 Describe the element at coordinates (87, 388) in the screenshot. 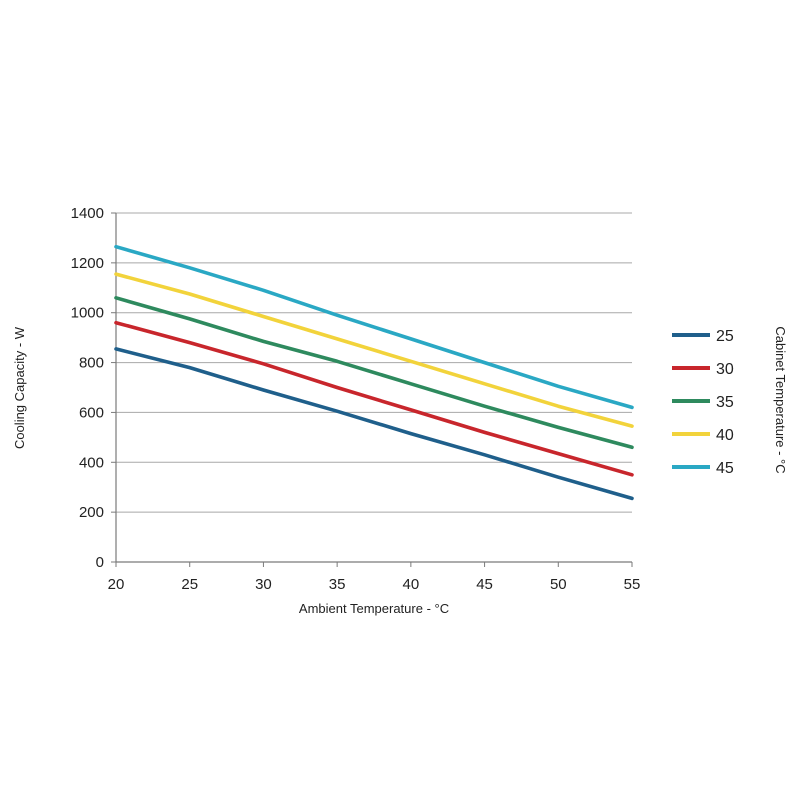

I see `y-tick-labels: 0 200 400 600 800 1000 1200 1400` at that location.